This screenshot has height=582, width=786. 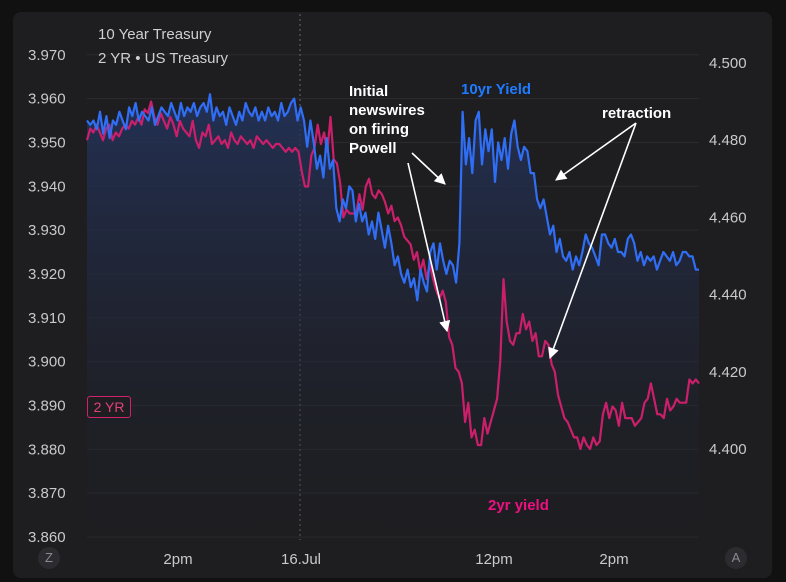 What do you see at coordinates (387, 110) in the screenshot?
I see `annotation-line: newswires` at bounding box center [387, 110].